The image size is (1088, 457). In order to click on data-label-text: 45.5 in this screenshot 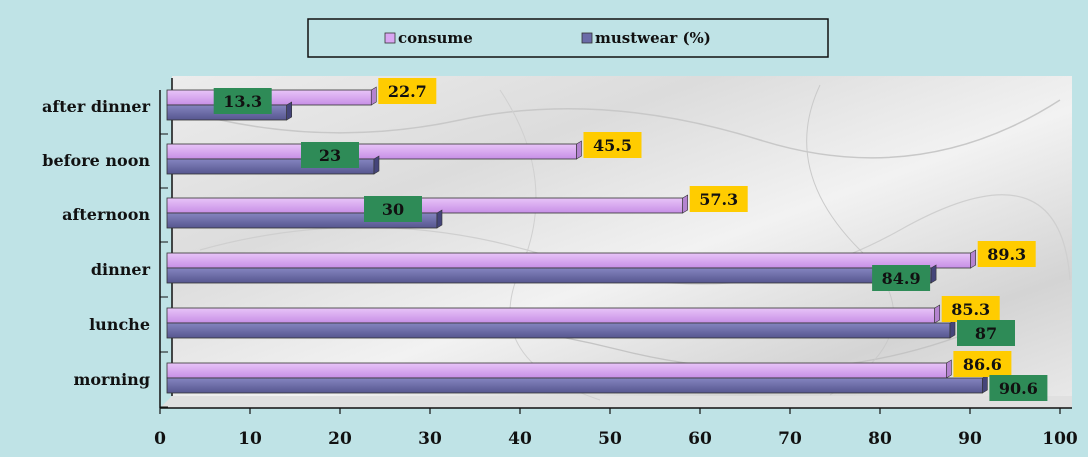, I will do `click(612, 145)`.